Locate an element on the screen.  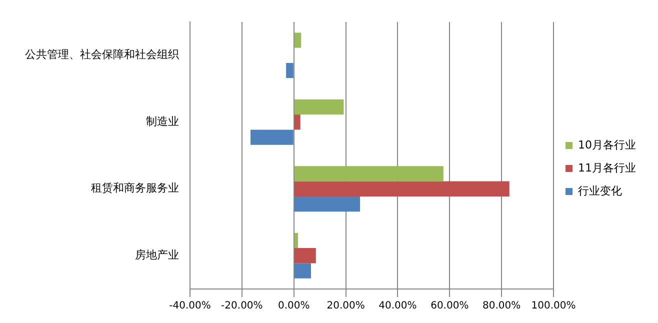
x-tick-label: 100.00% is located at coordinates (553, 306).